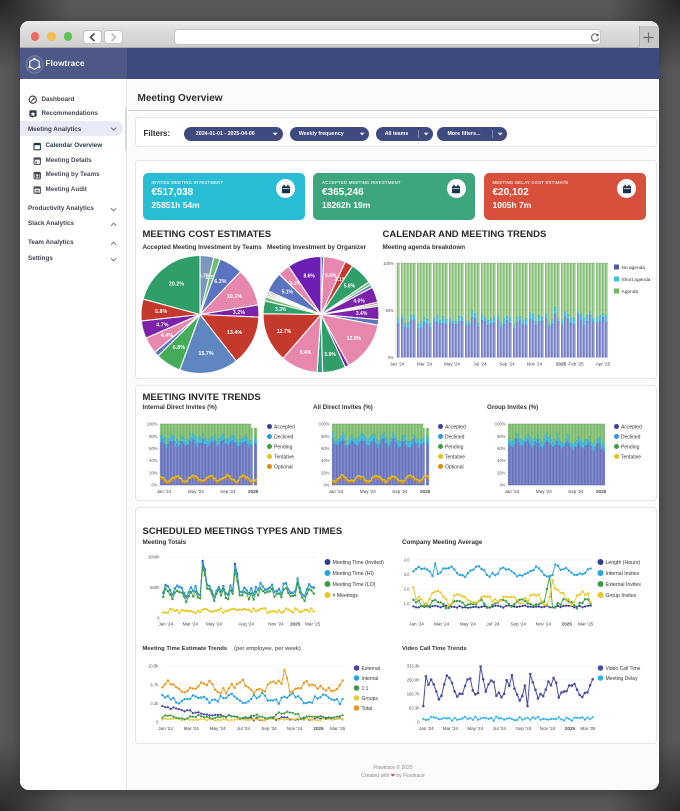 The image size is (680, 811). I want to click on svg-text: 1:1, so click(365, 689).